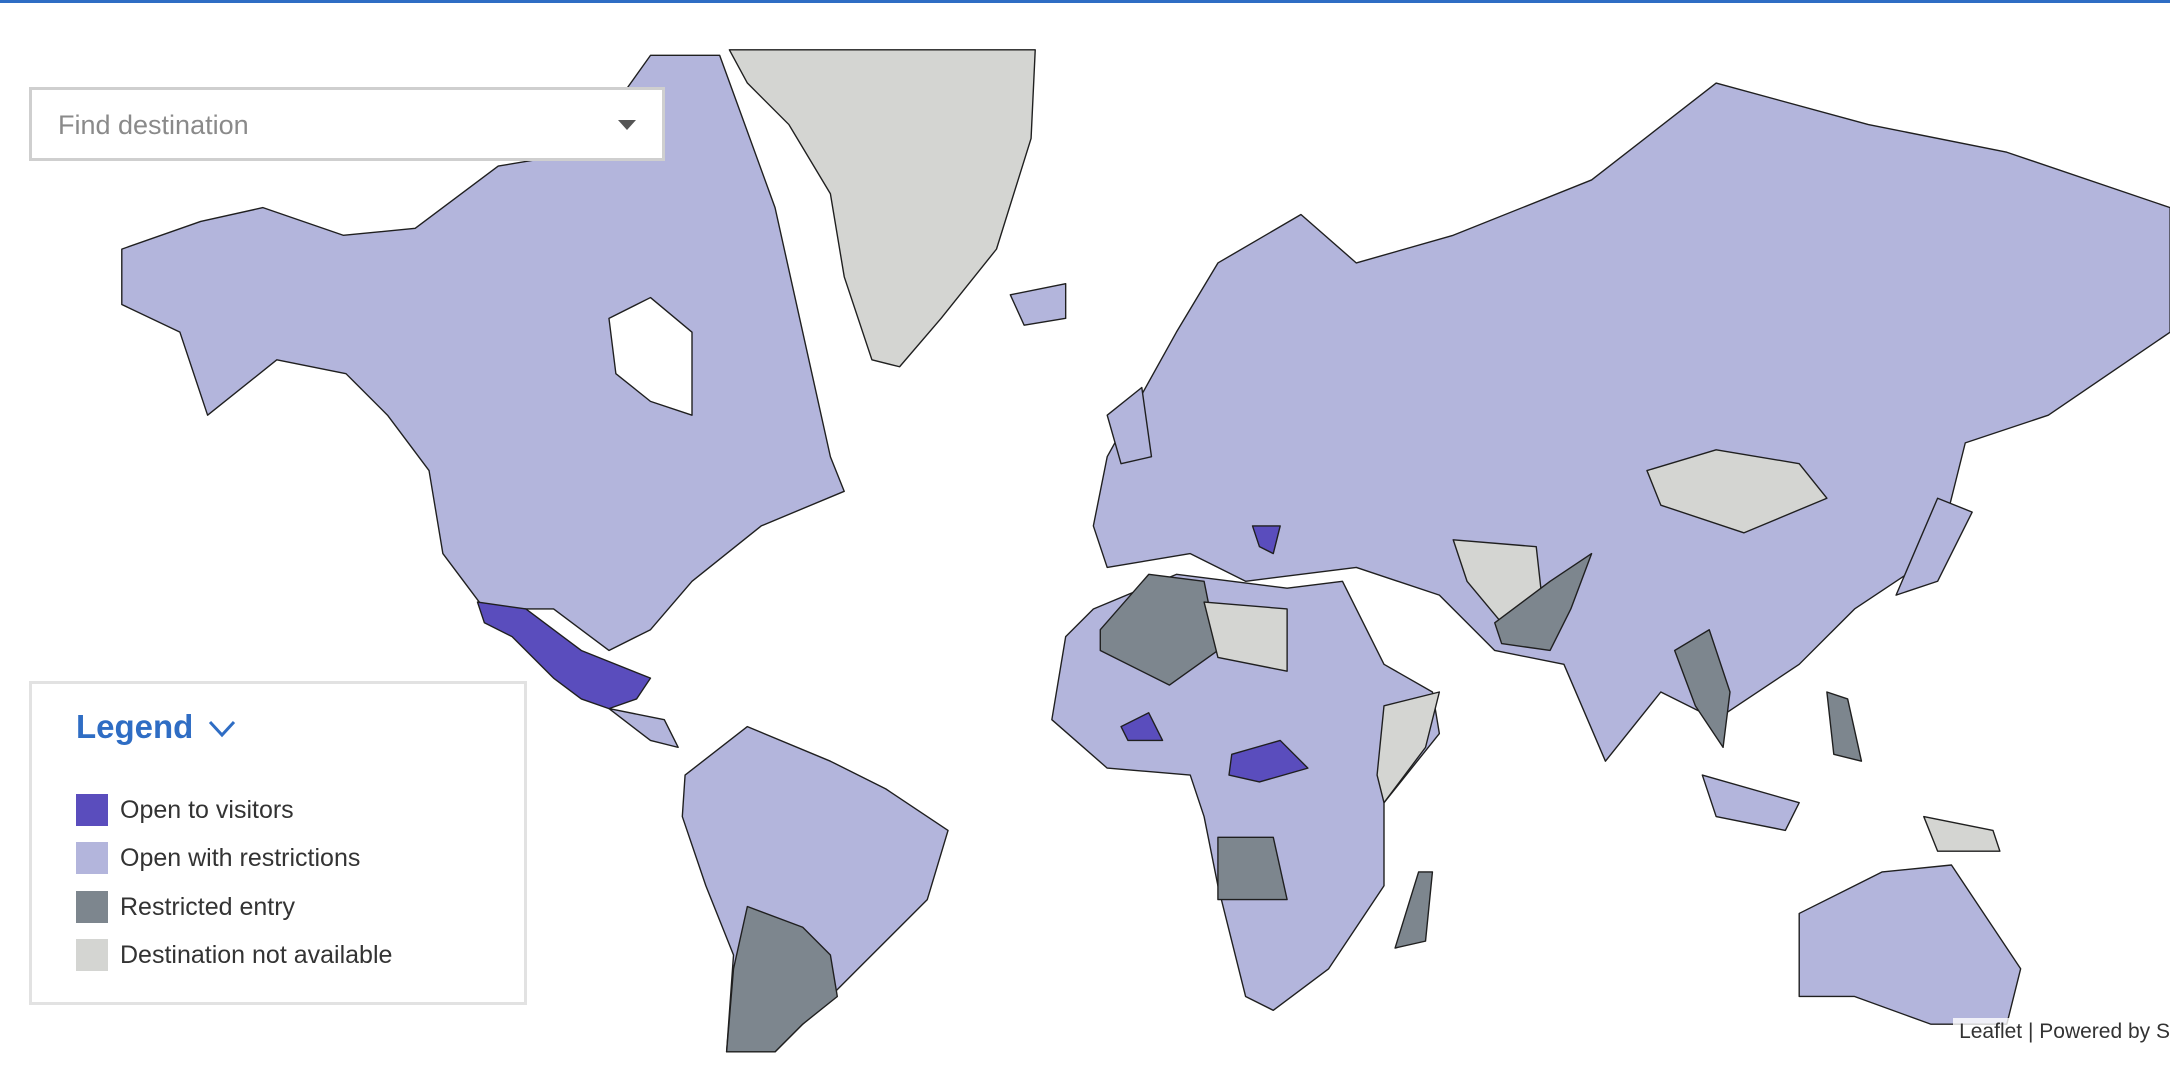 The image size is (2170, 1072). What do you see at coordinates (1266, 540) in the screenshot?
I see `balkans` at bounding box center [1266, 540].